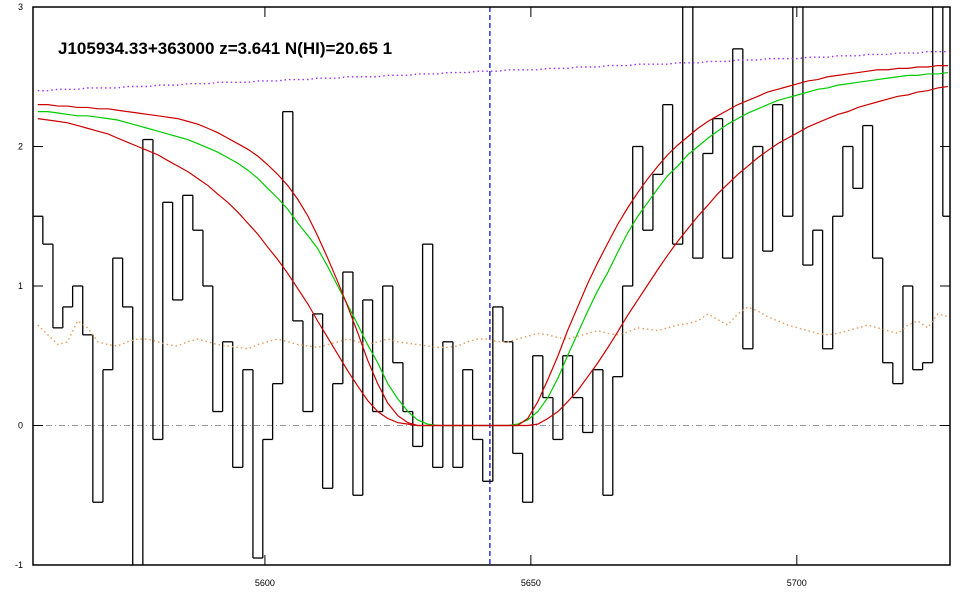  I want to click on y-tick-label: 3, so click(20, 7).